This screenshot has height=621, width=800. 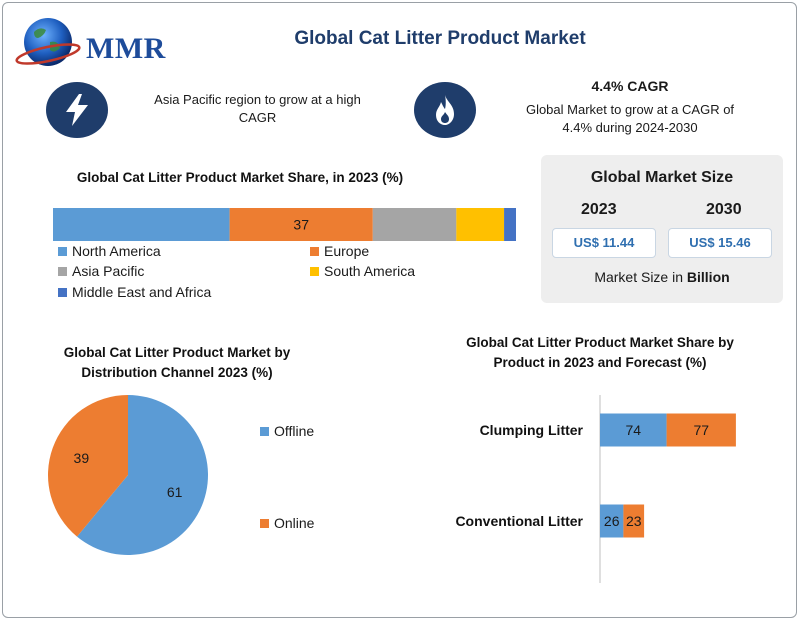 What do you see at coordinates (640, 277) in the screenshot?
I see `note-prefix: Market Size in` at bounding box center [640, 277].